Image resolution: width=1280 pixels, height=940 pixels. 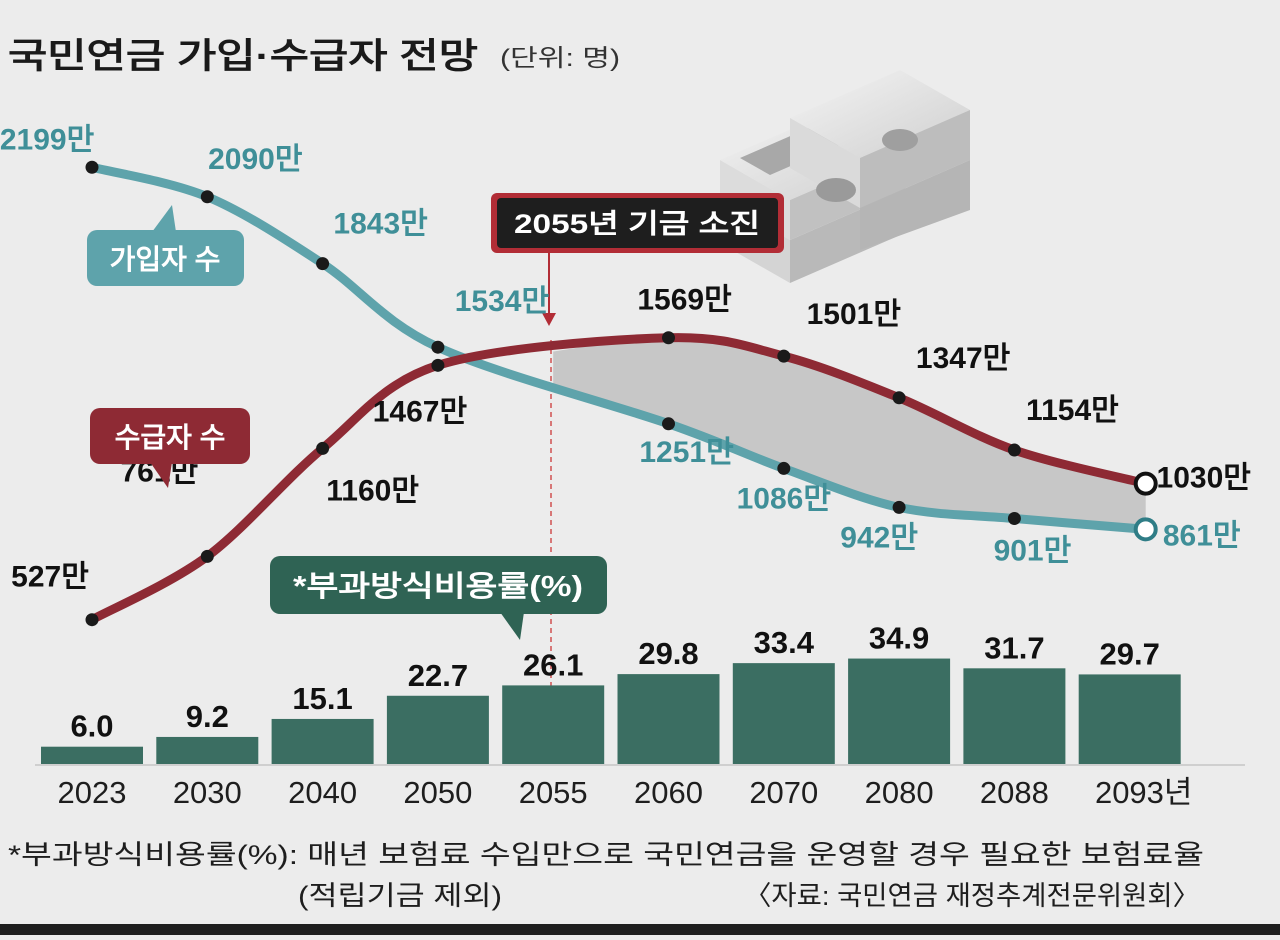 I want to click on chart-title: 국민연금 가입·수급자 전망, so click(x=243, y=56).